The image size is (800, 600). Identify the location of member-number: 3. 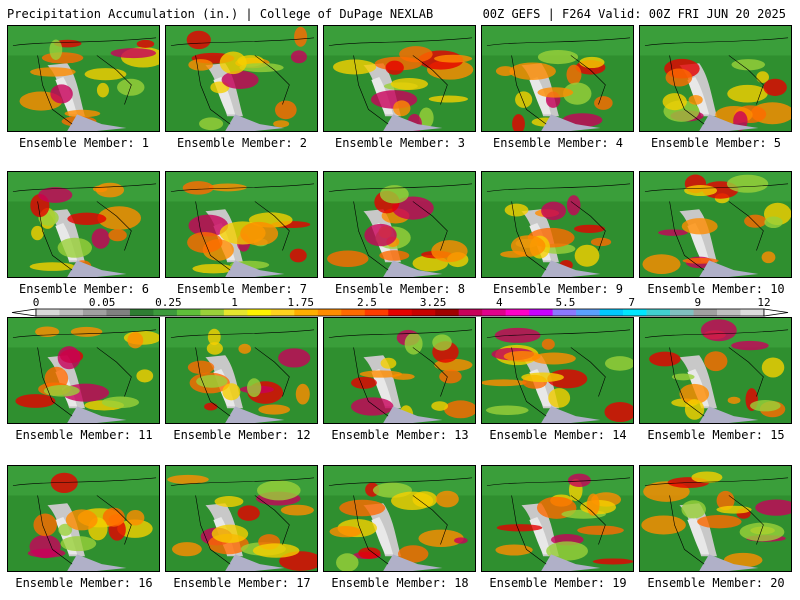
(461, 143).